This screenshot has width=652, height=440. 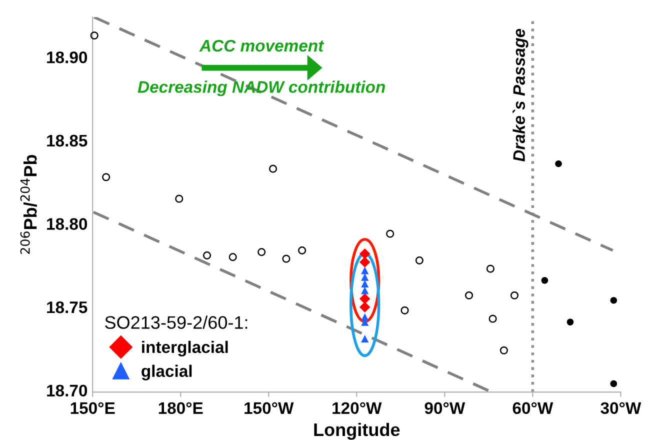 I want to click on x-tick-label: 60°W, so click(x=533, y=408).